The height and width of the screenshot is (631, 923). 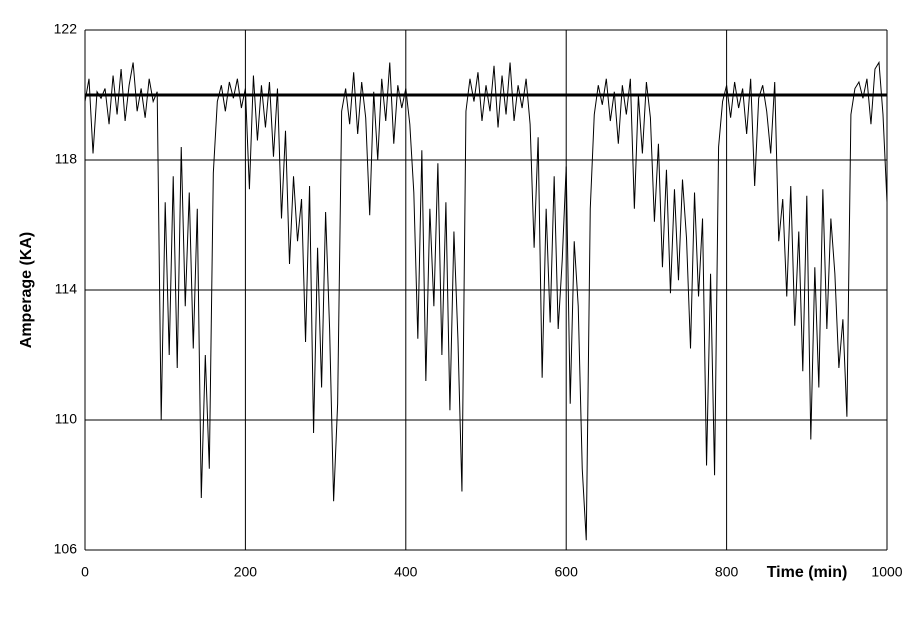 What do you see at coordinates (567, 572) in the screenshot?
I see `x-tick-label: 600` at bounding box center [567, 572].